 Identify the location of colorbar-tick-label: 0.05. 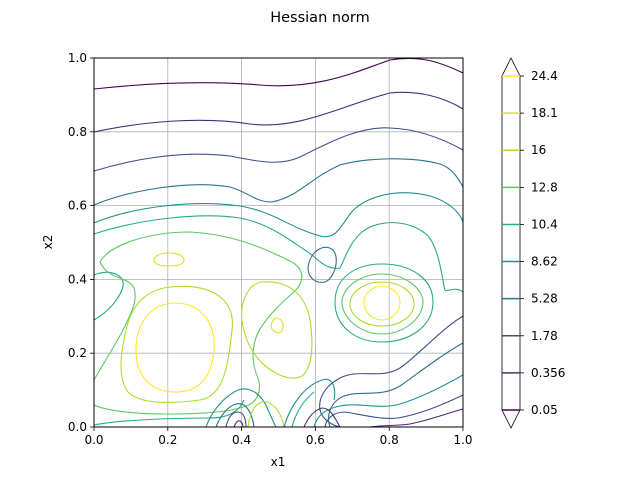
(544, 410).